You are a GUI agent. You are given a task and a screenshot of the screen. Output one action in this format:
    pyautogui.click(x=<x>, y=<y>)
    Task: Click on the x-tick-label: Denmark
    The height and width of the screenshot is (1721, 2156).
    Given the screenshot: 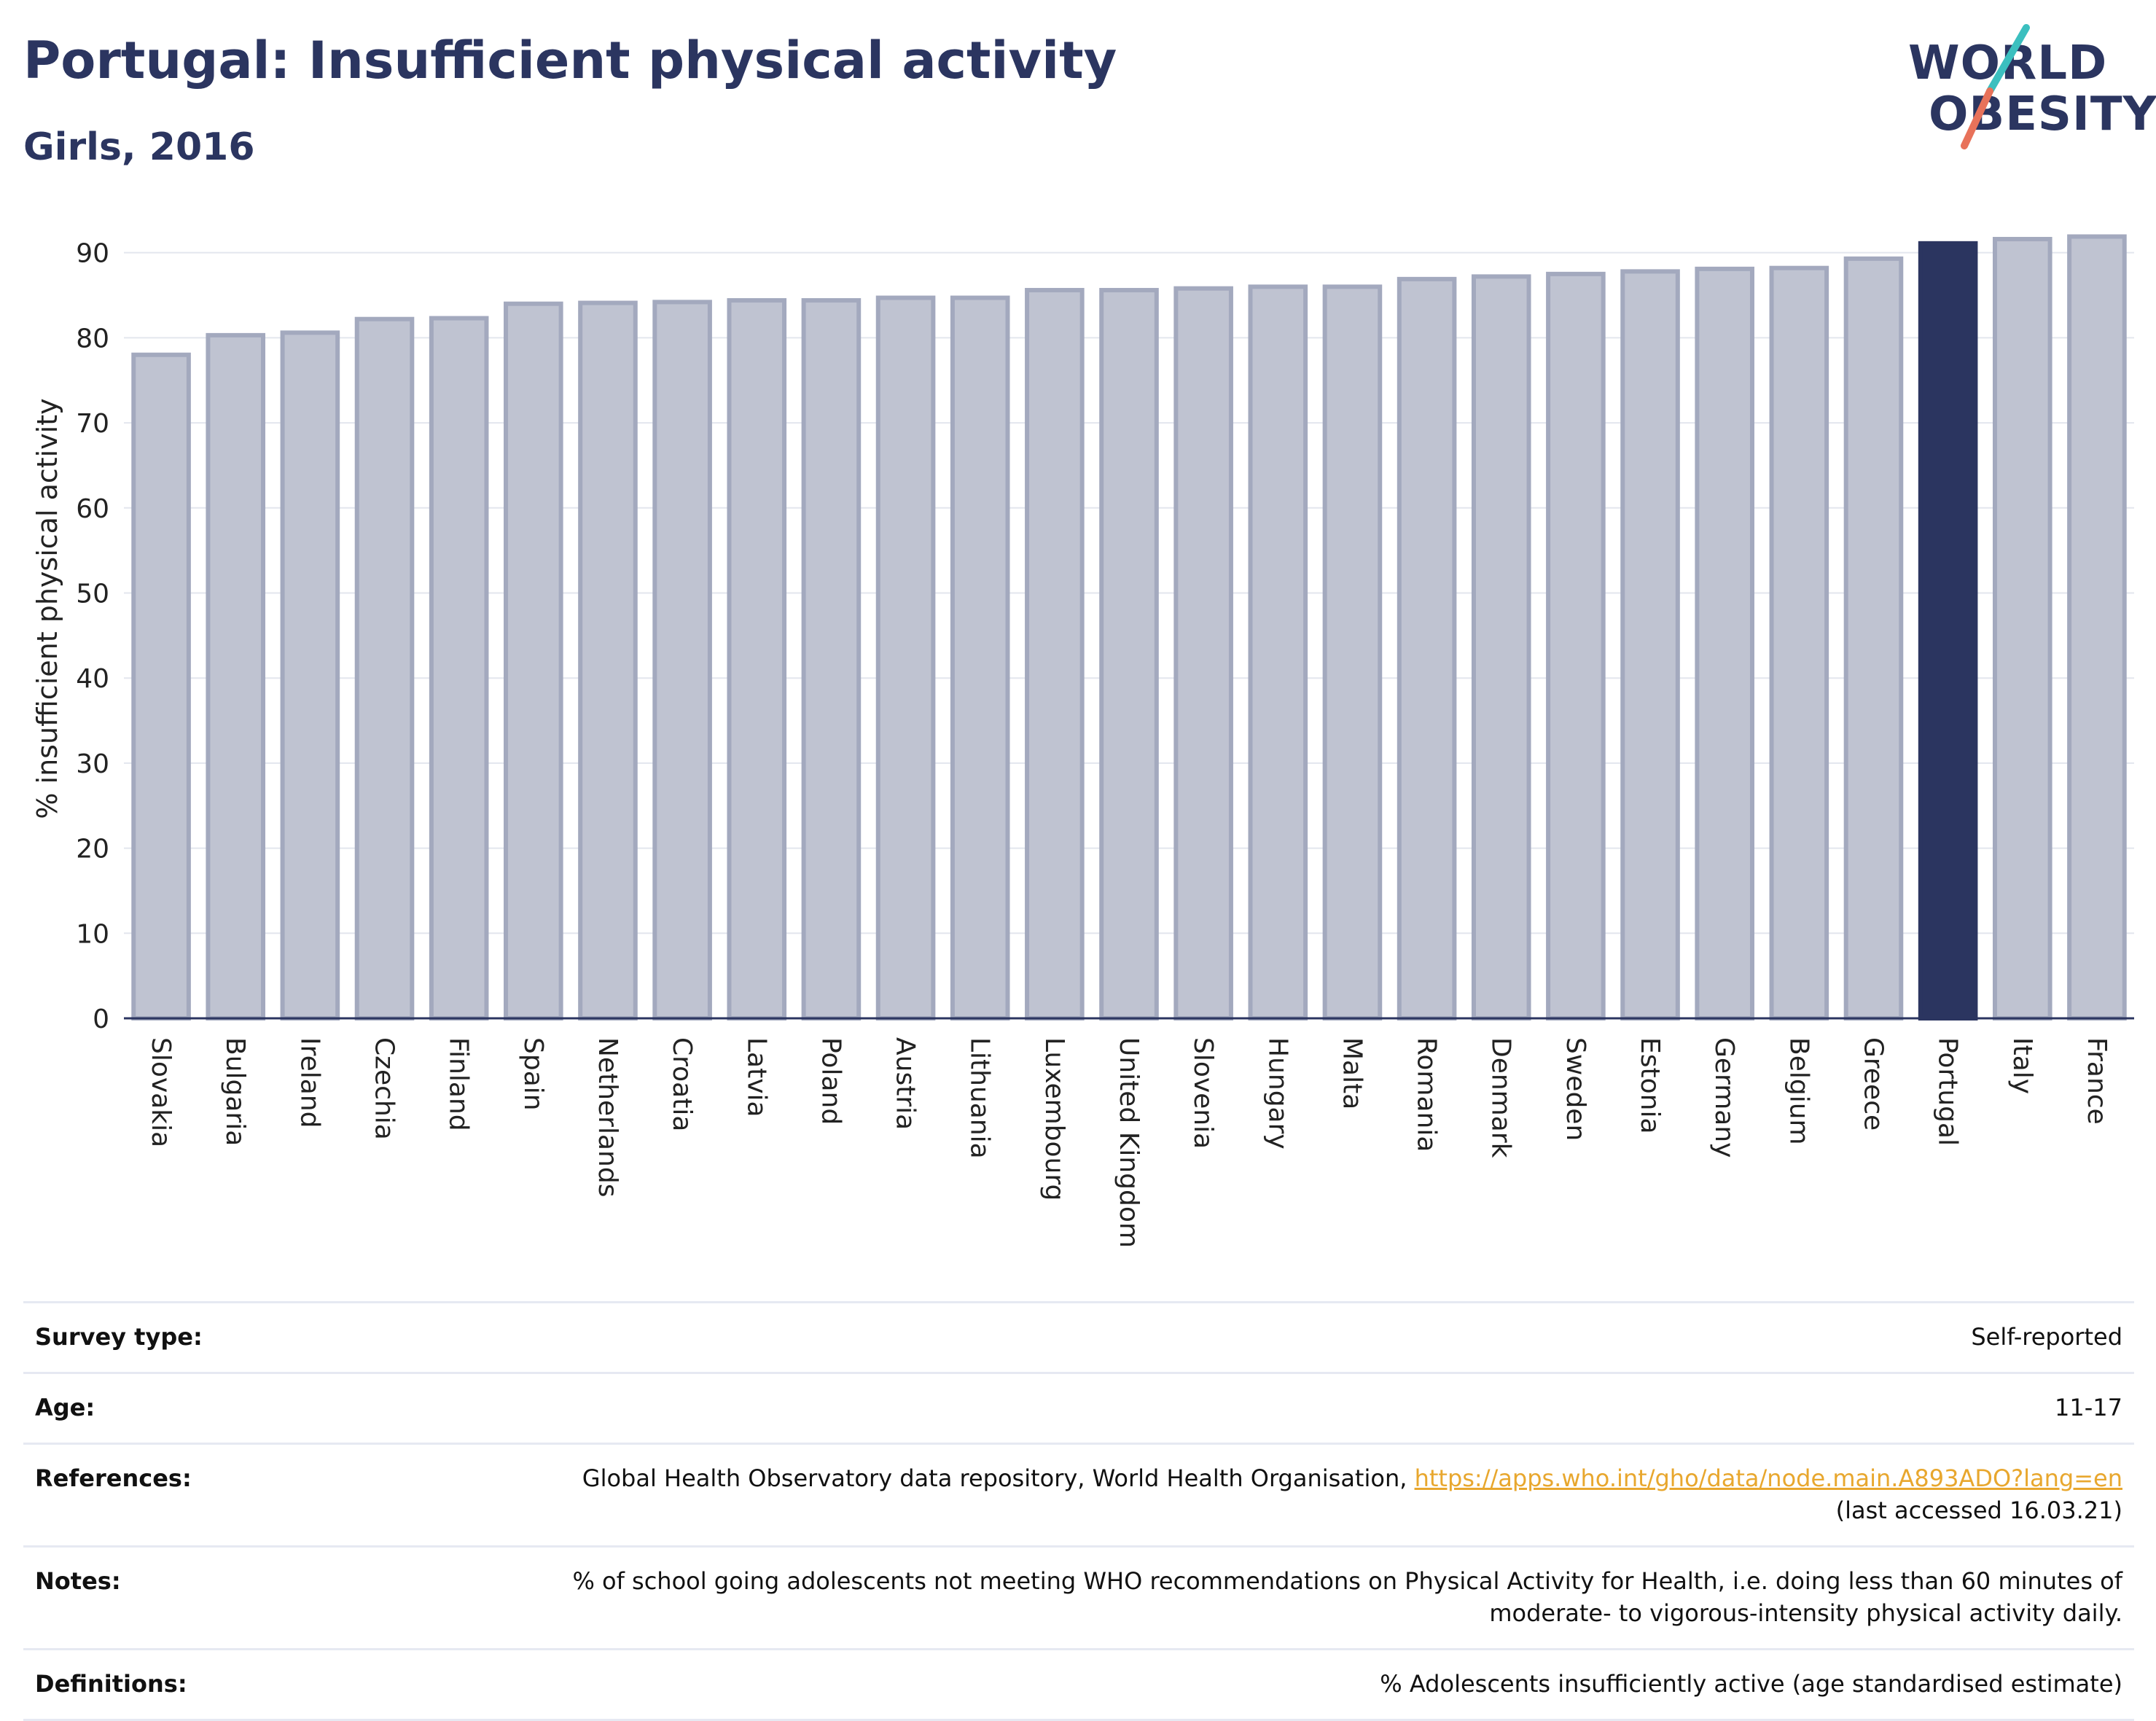 What is the action you would take?
    pyautogui.click(x=1501, y=1097)
    